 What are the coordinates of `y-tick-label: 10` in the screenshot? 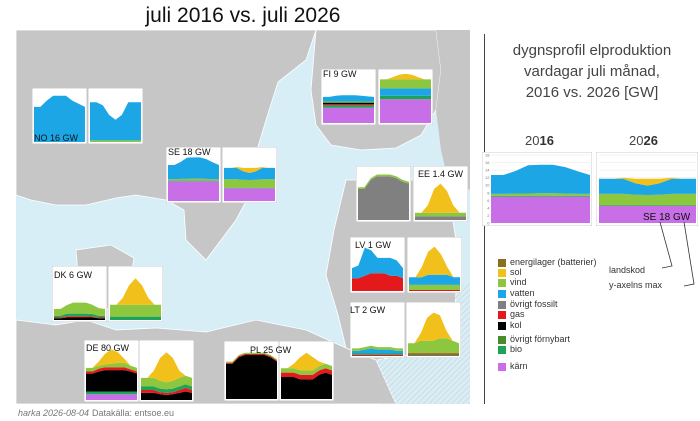 It's located at (487, 185).